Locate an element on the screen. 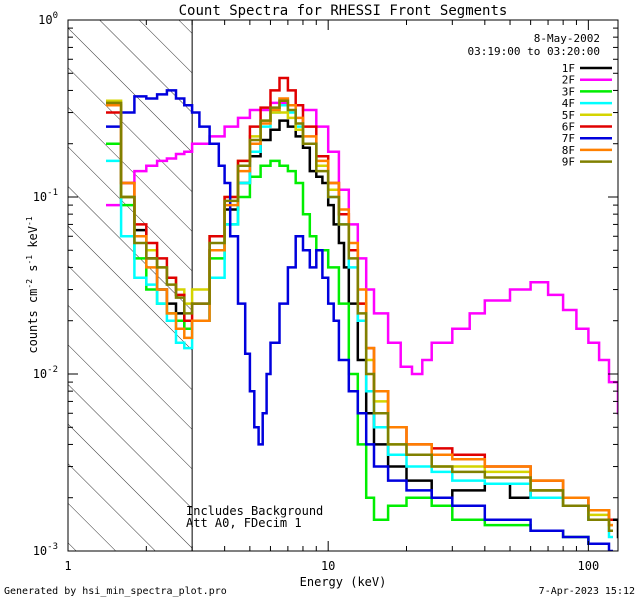 This screenshot has width=640, height=600. legend-label: 1F is located at coordinates (568, 68).